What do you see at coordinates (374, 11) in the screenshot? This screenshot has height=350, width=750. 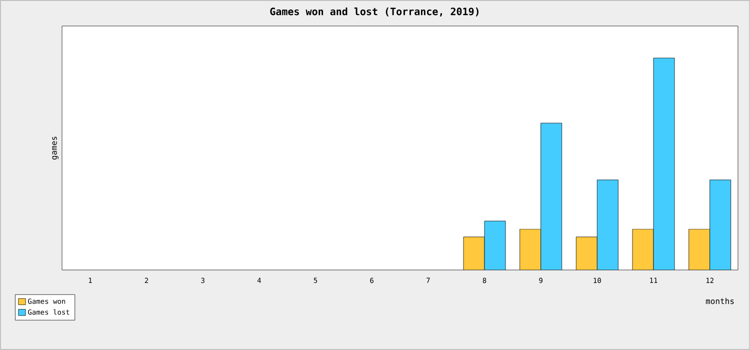 I see `chart-title: Games won and lost (Torrance, 2019)` at bounding box center [374, 11].